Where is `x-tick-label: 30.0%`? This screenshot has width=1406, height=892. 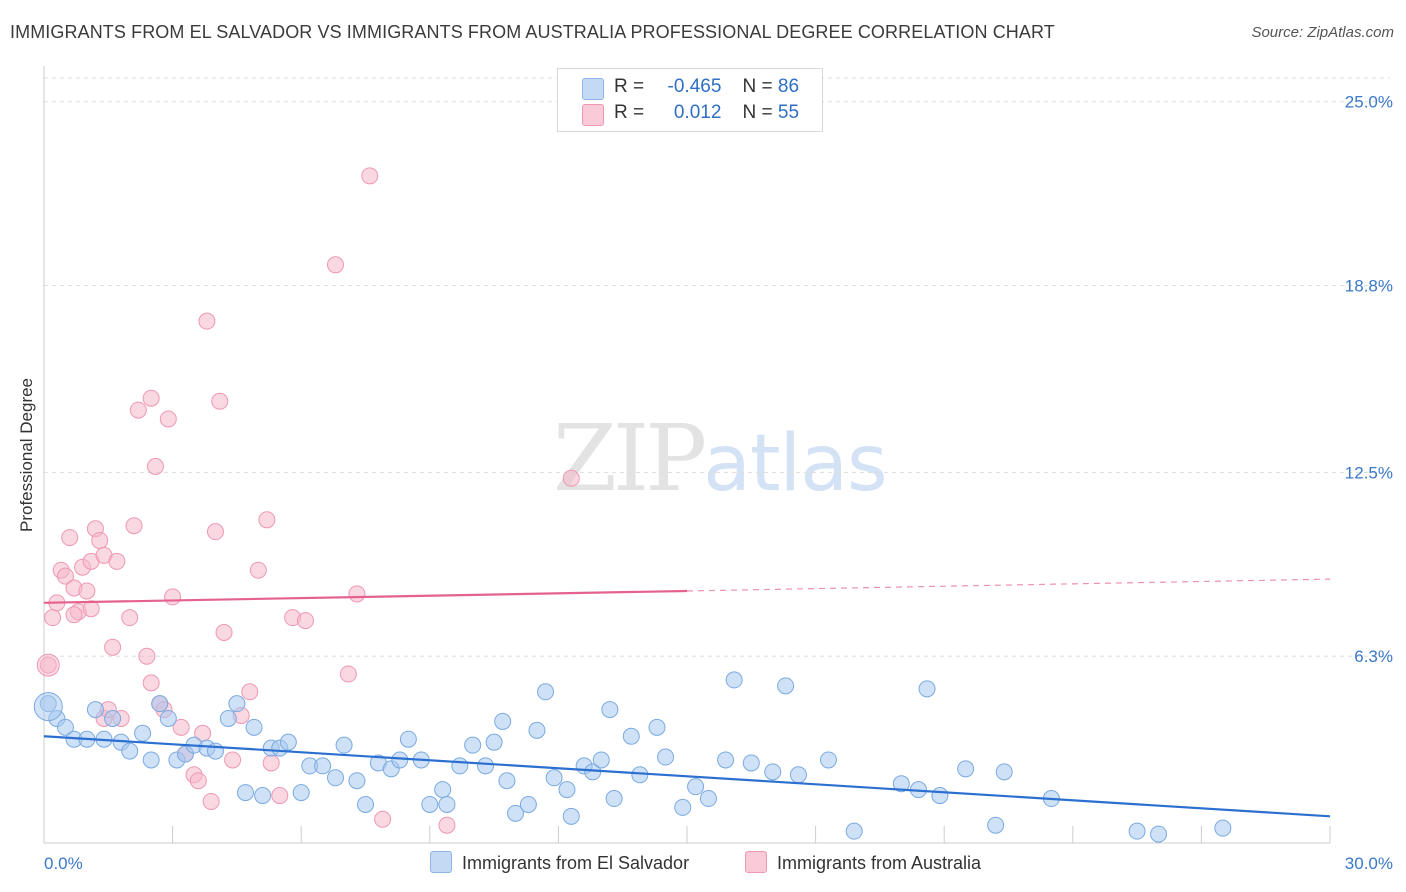
x-tick-label: 30.0% is located at coordinates (1369, 863).